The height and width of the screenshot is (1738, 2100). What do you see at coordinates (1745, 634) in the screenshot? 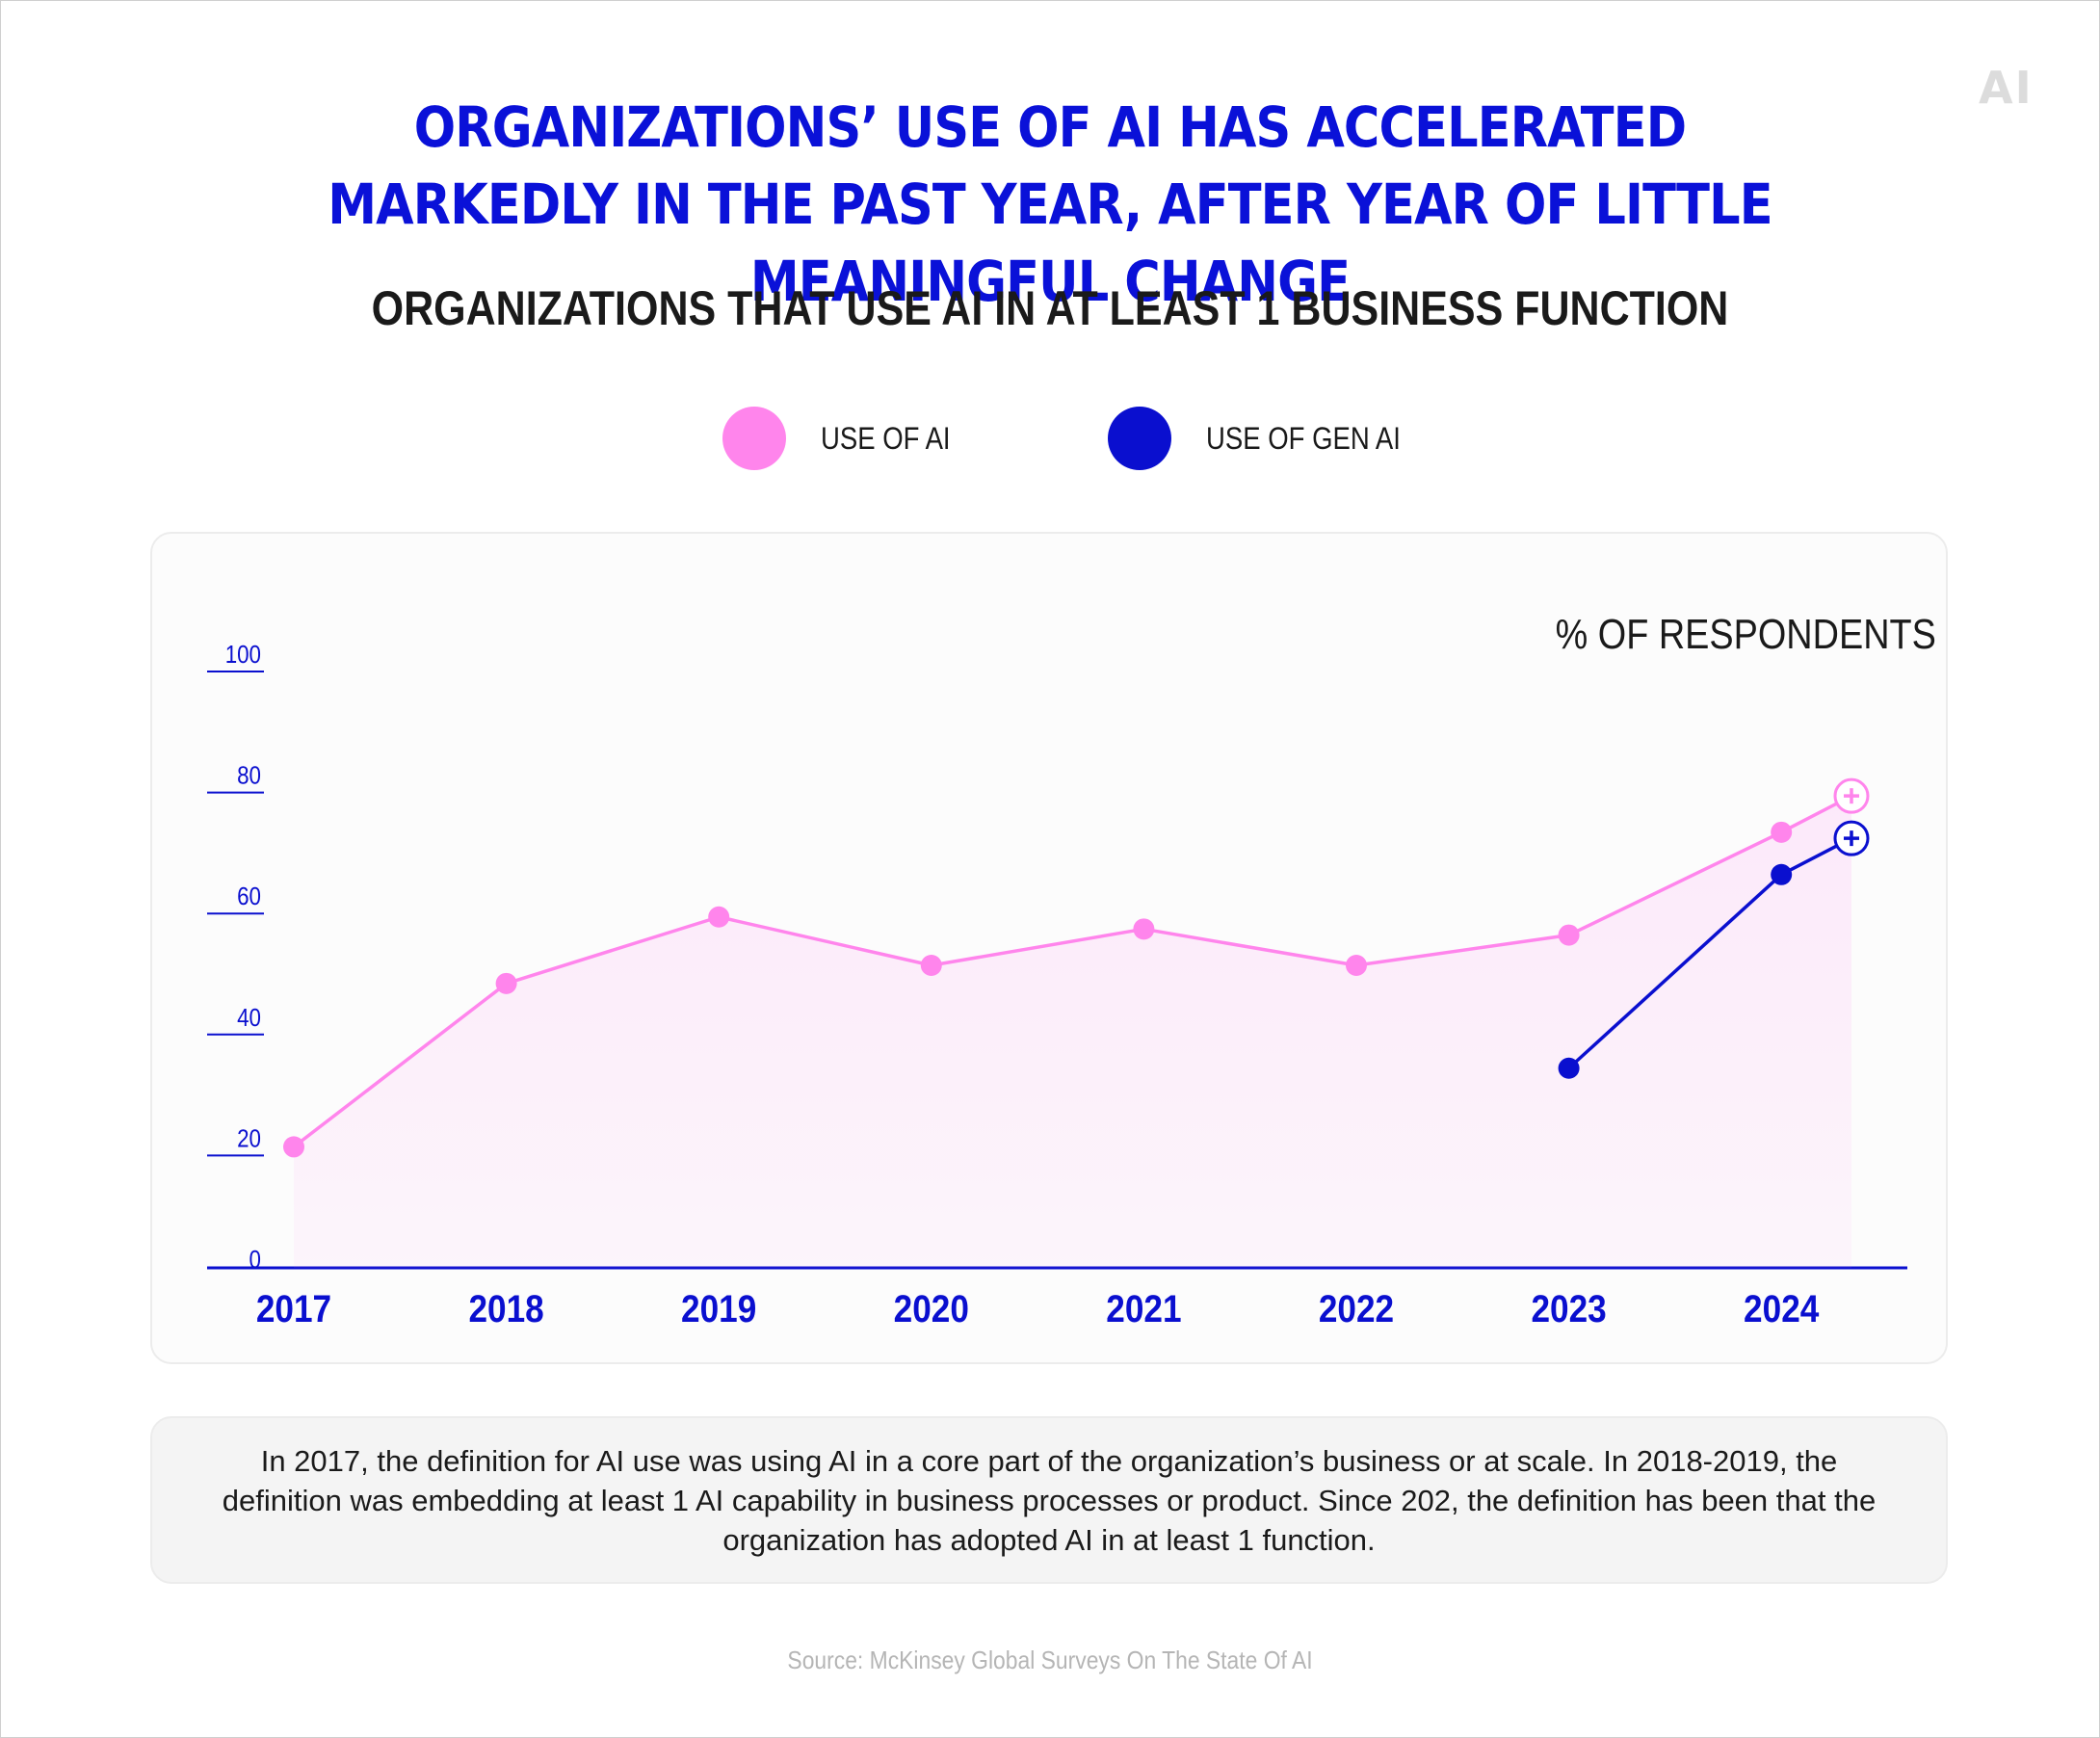
I see `y-axis-unit-label: % OF RESPONDENTS` at bounding box center [1745, 634].